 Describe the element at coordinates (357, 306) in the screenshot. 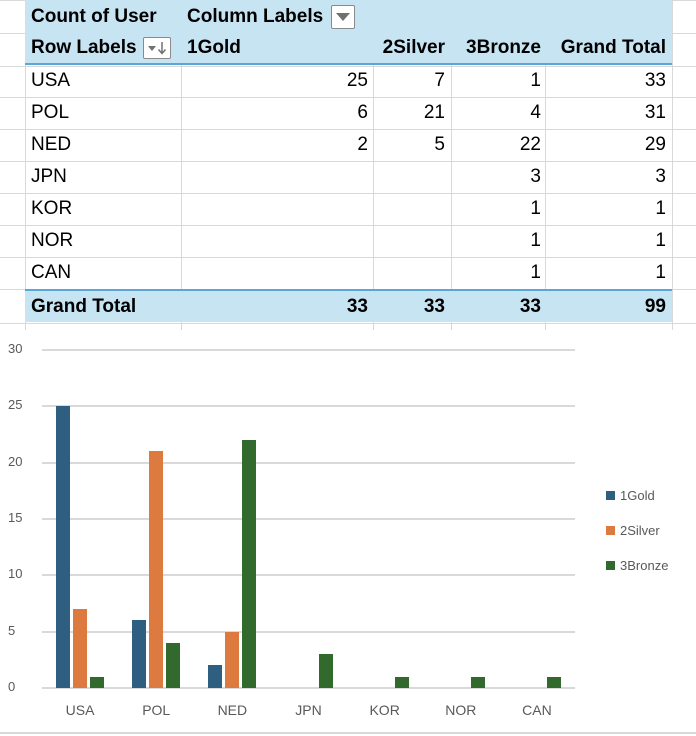

I see `grand-total-gold: 33` at that location.